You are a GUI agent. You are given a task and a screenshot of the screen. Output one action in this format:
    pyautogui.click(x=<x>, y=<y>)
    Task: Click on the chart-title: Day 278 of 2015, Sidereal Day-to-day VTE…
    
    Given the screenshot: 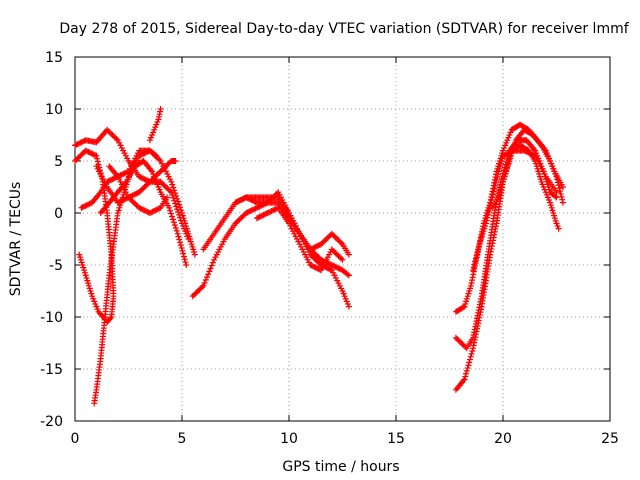 What is the action you would take?
    pyautogui.click(x=344, y=29)
    